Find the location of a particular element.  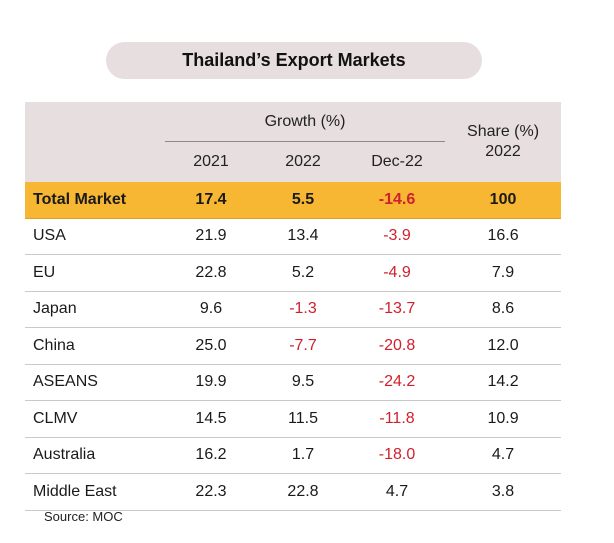

market-cell: Middle East is located at coordinates (95, 492).